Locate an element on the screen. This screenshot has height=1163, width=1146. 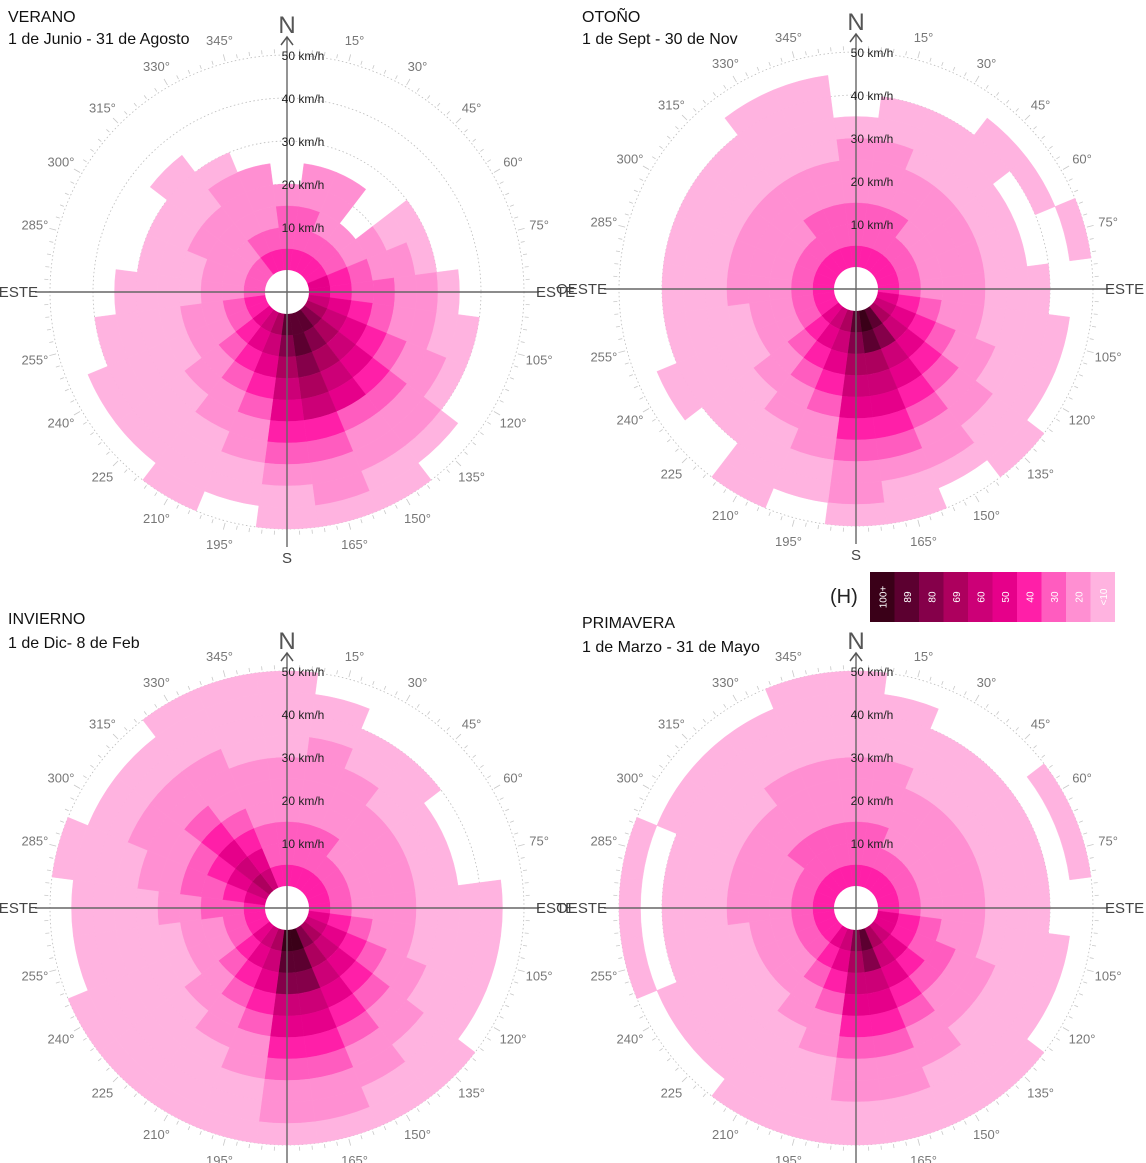
panel-title: OTOÑO is located at coordinates (611, 16).